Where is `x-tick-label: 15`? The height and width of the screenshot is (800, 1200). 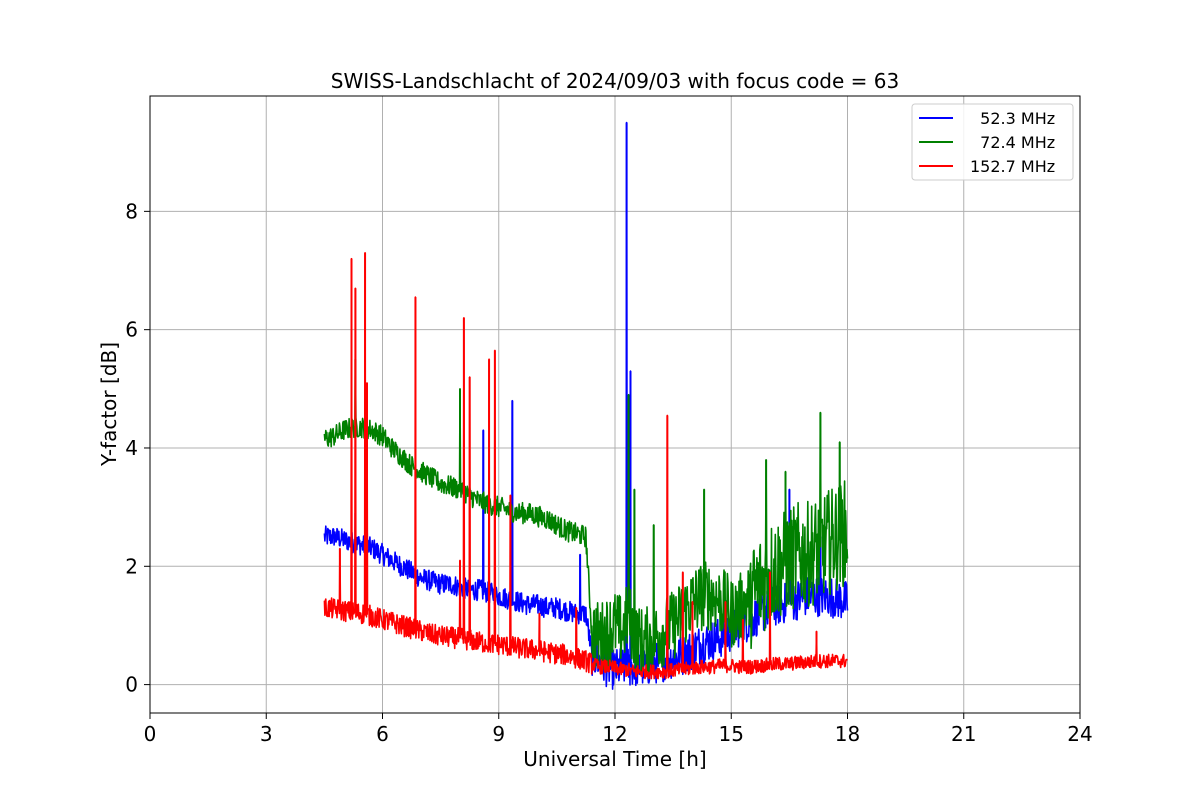
x-tick-label: 15 is located at coordinates (731, 734).